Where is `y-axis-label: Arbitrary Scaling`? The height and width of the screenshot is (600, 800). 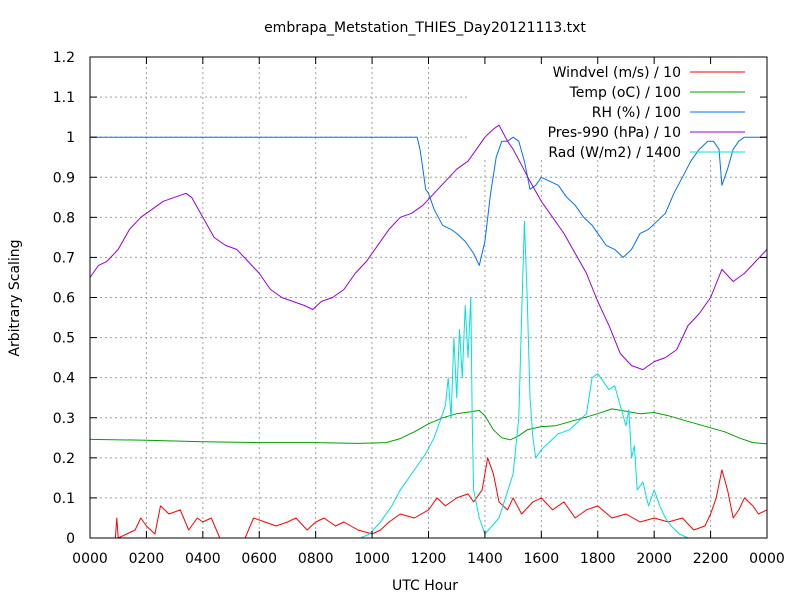 y-axis-label: Arbitrary Scaling is located at coordinates (15, 297).